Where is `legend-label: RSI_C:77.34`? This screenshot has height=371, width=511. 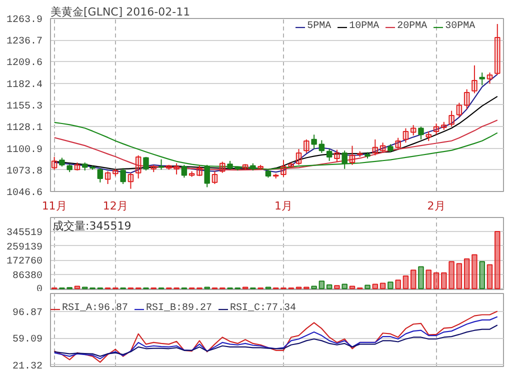 legend-label: RSI_C:77.34 is located at coordinates (263, 308).